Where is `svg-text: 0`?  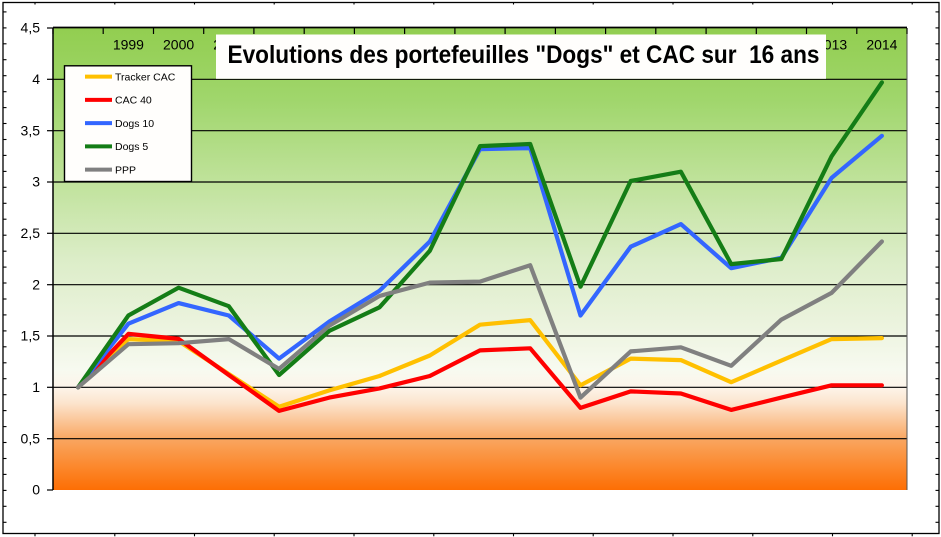 svg-text: 0 is located at coordinates (36, 490).